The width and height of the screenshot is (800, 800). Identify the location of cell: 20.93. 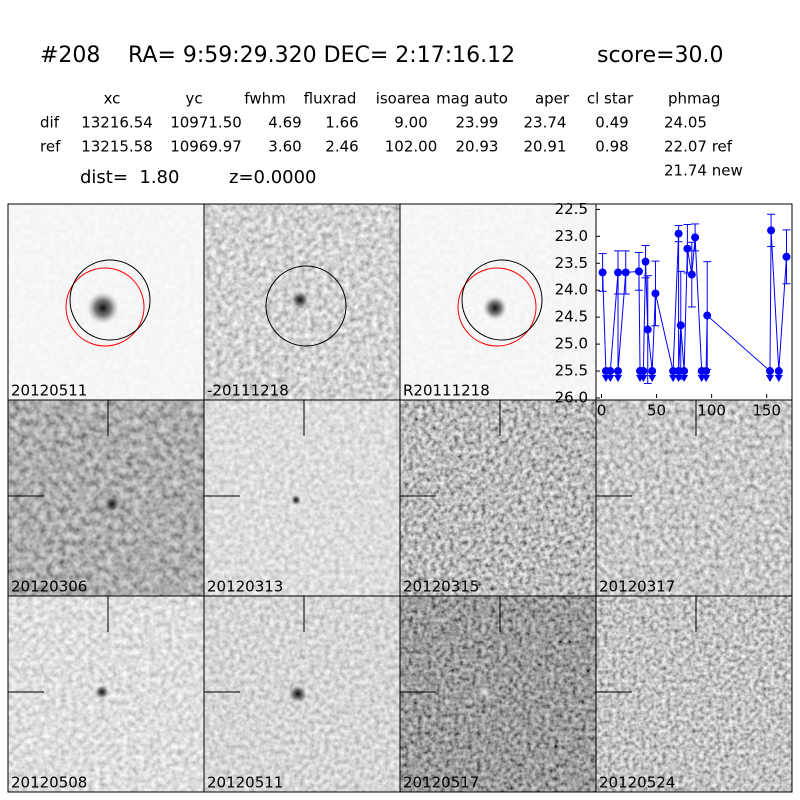
(477, 147).